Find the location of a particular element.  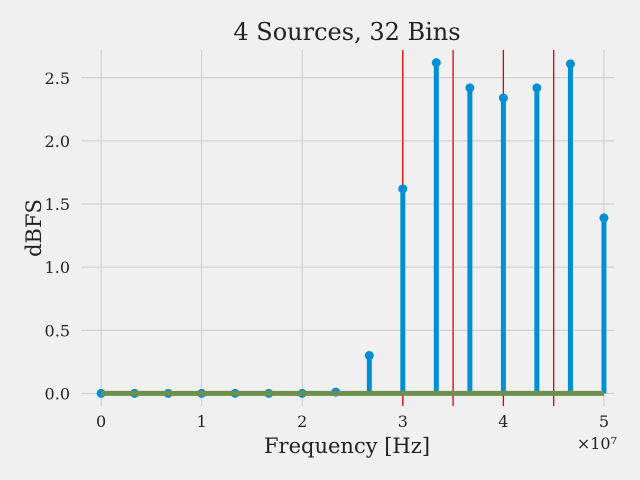

y-axis-title: dBFS is located at coordinates (34, 228).